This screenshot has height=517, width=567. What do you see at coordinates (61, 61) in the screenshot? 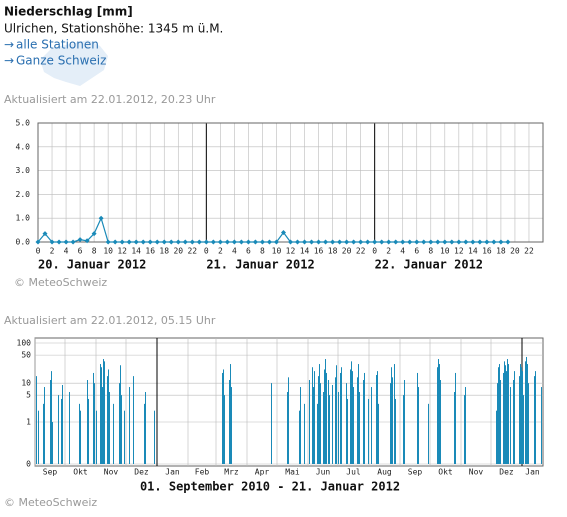
I see `link: Ganze Schweiz` at bounding box center [61, 61].